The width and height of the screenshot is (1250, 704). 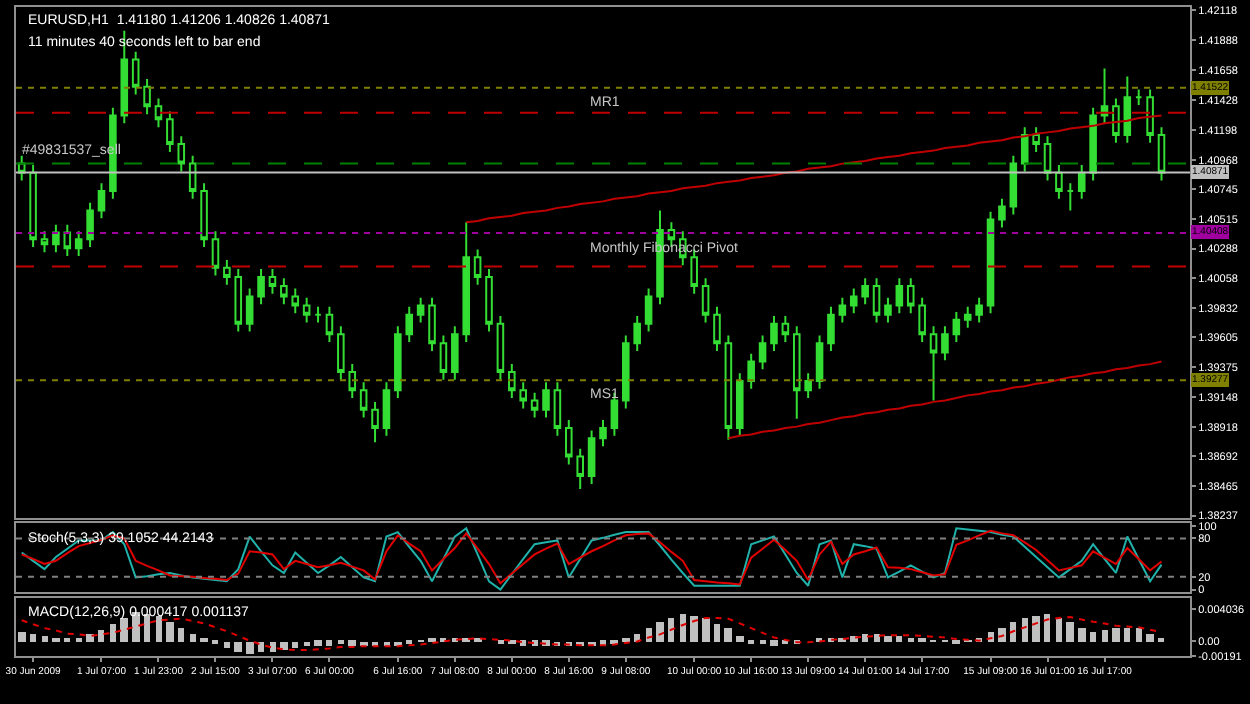 What do you see at coordinates (945, 400) in the screenshot?
I see `line-series` at bounding box center [945, 400].